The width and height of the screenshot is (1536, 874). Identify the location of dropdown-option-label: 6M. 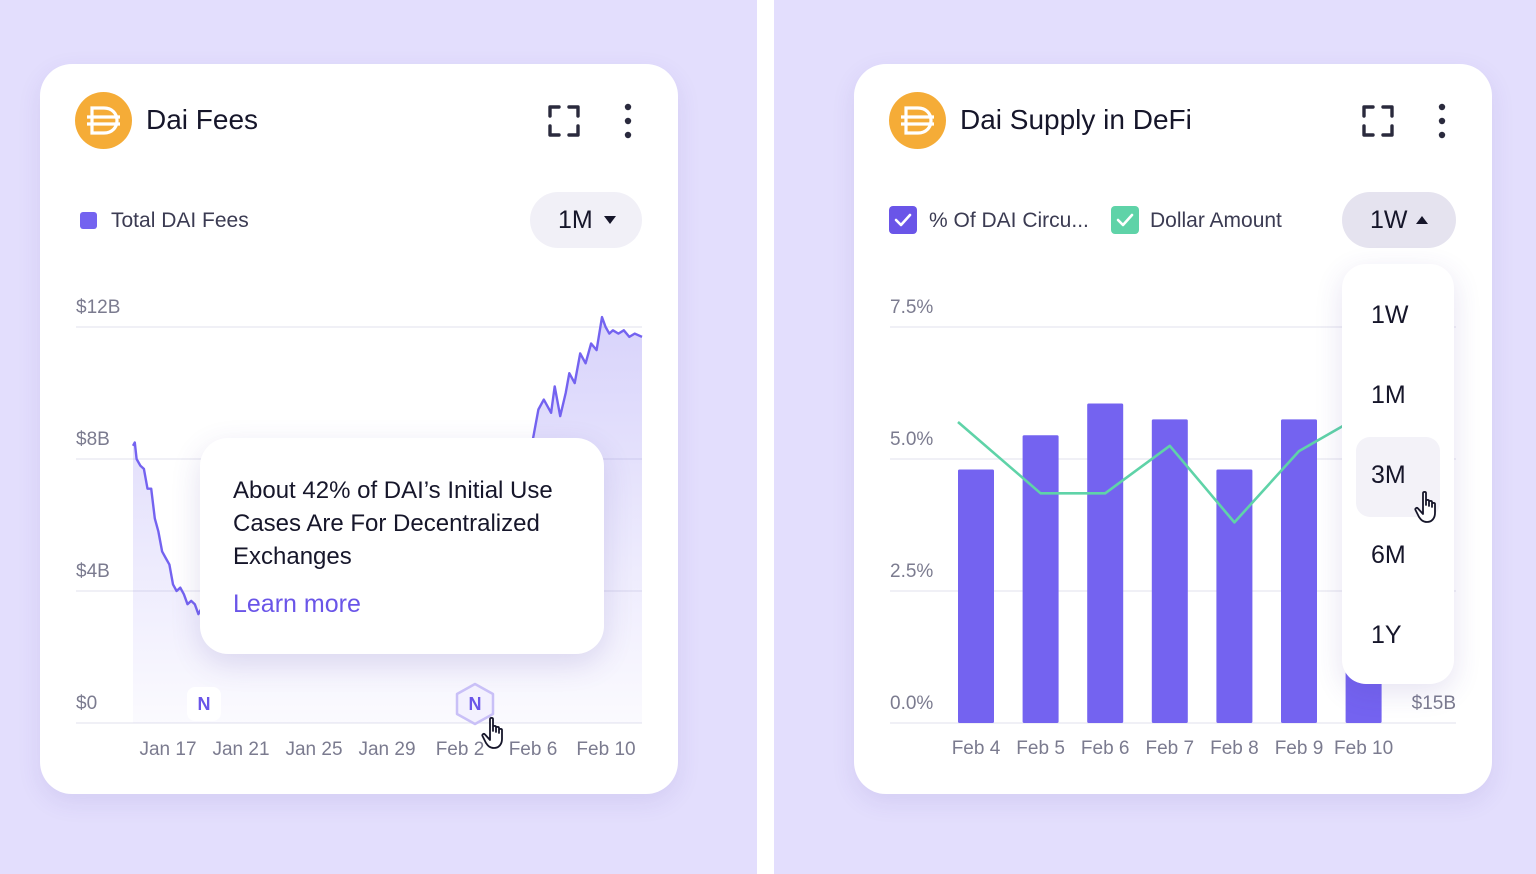
(1388, 555).